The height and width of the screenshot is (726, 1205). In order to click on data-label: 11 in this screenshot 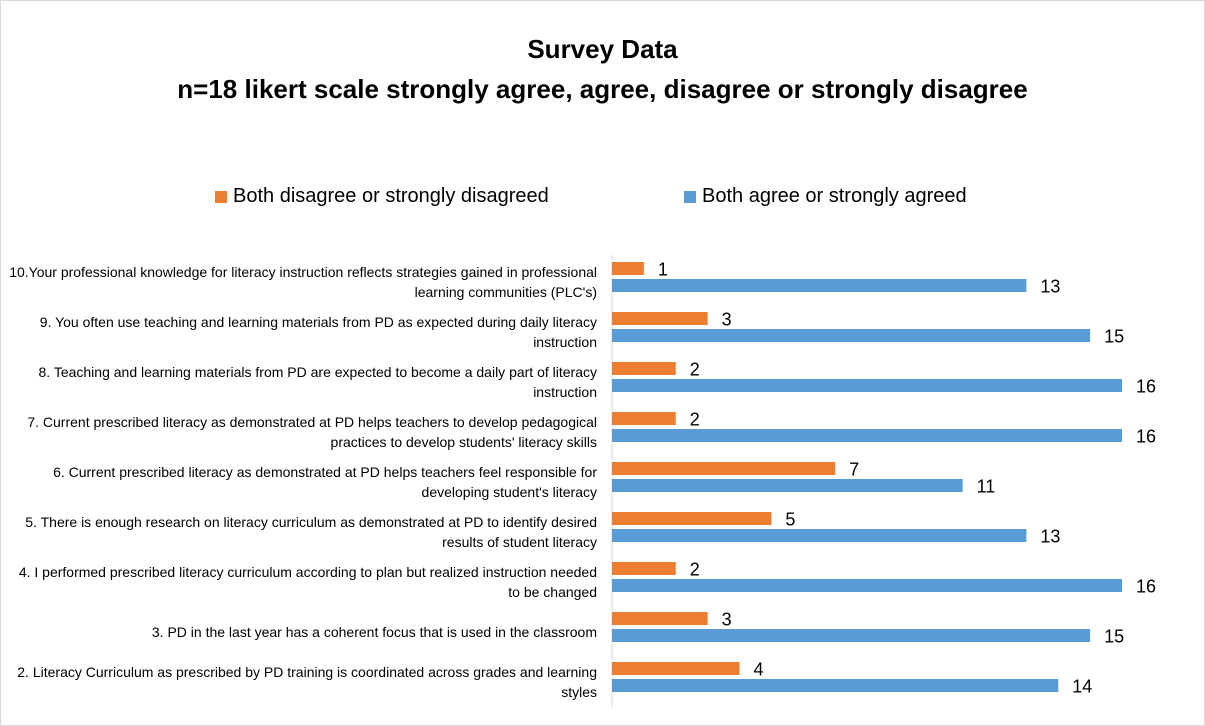, I will do `click(986, 486)`.